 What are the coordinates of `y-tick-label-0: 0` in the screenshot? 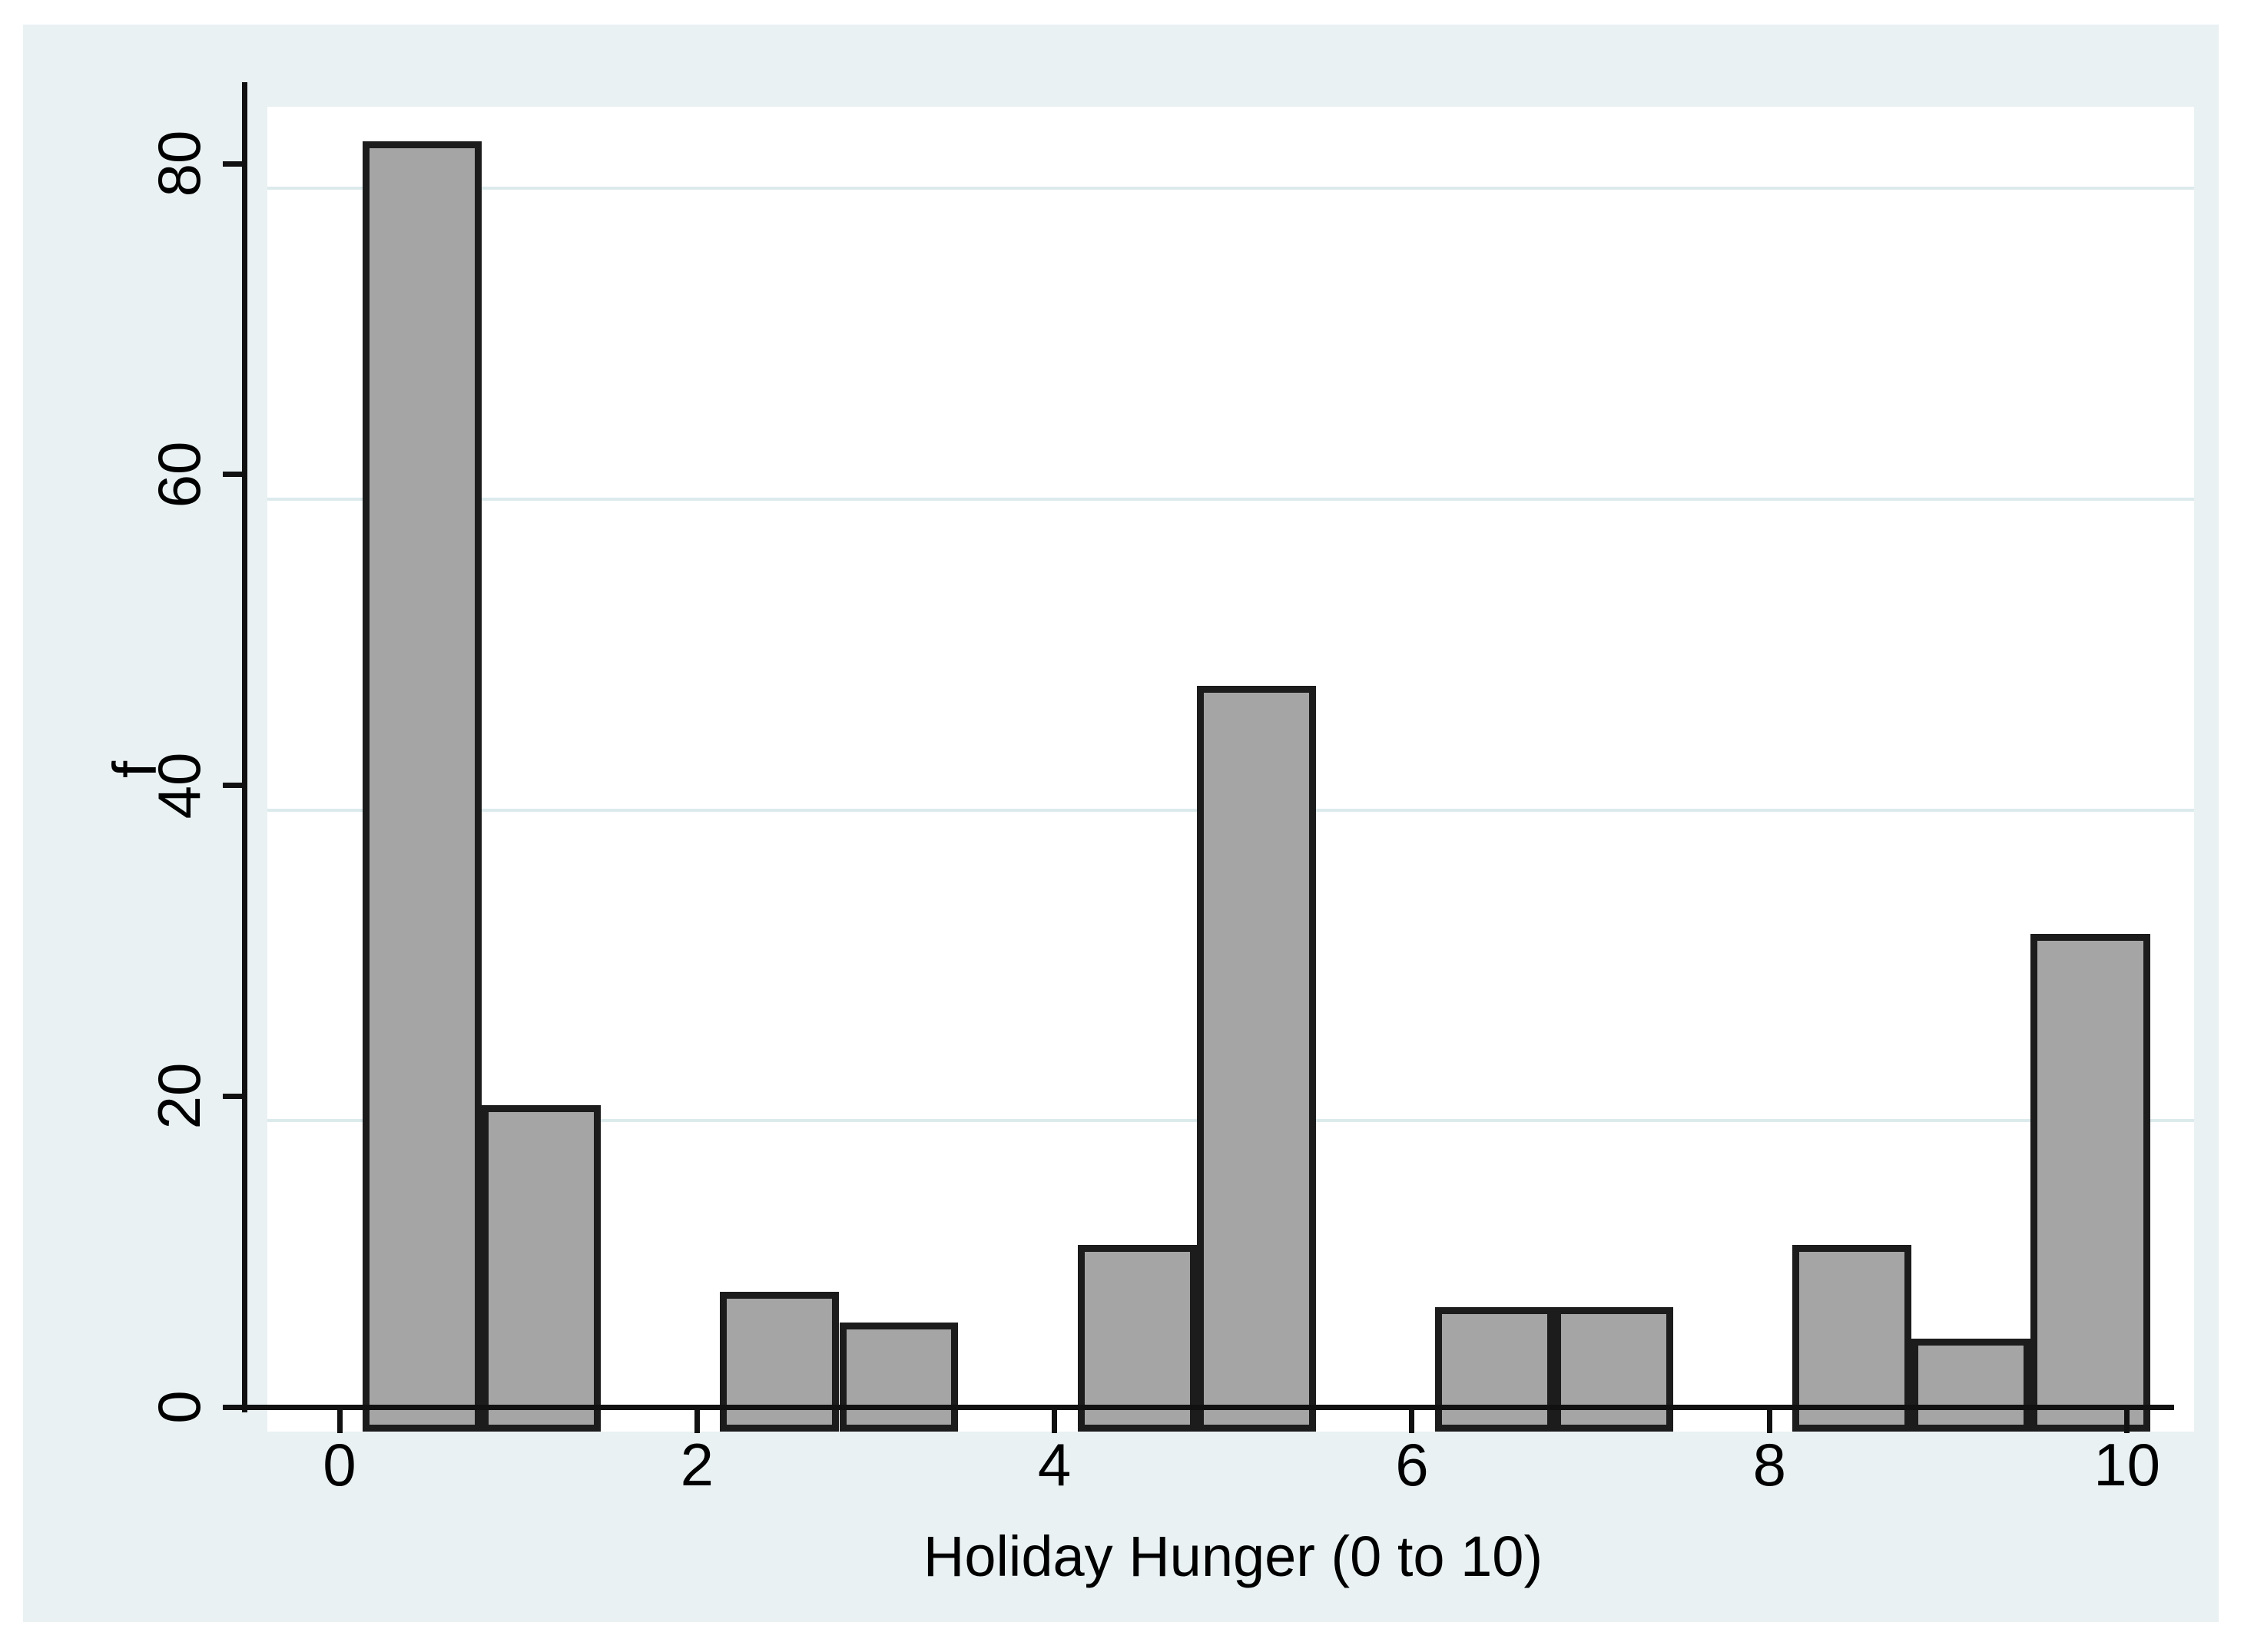 It's located at (179, 1407).